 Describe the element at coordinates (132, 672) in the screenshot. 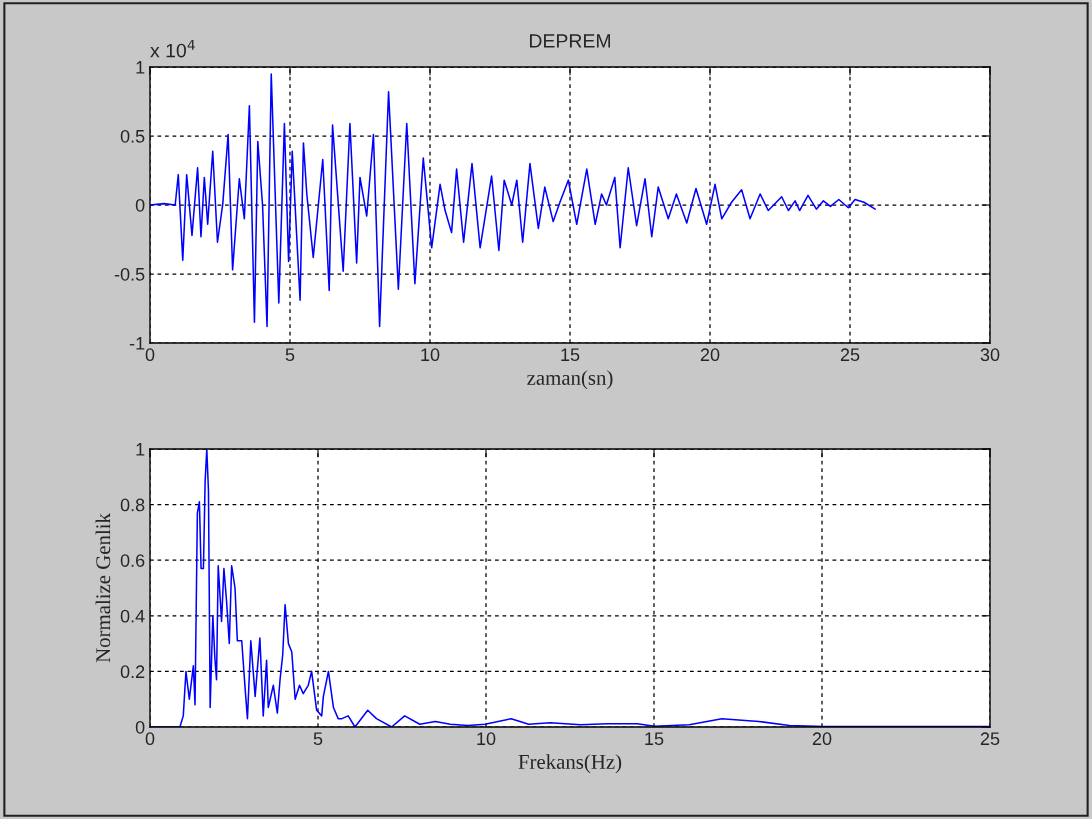

I see `y-tick-label: 0.2` at that location.